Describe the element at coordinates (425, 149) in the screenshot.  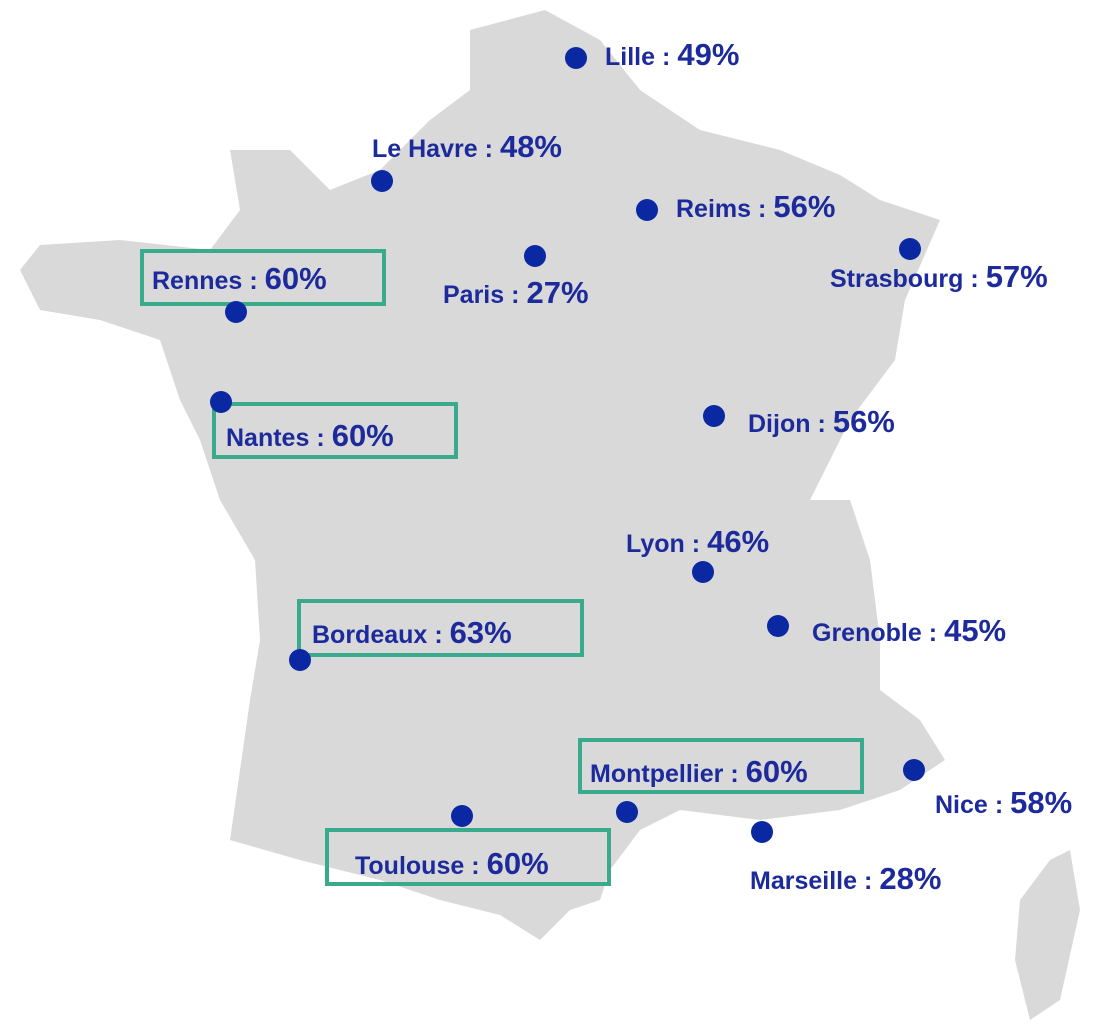
I see `city-name: Le Havre` at that location.